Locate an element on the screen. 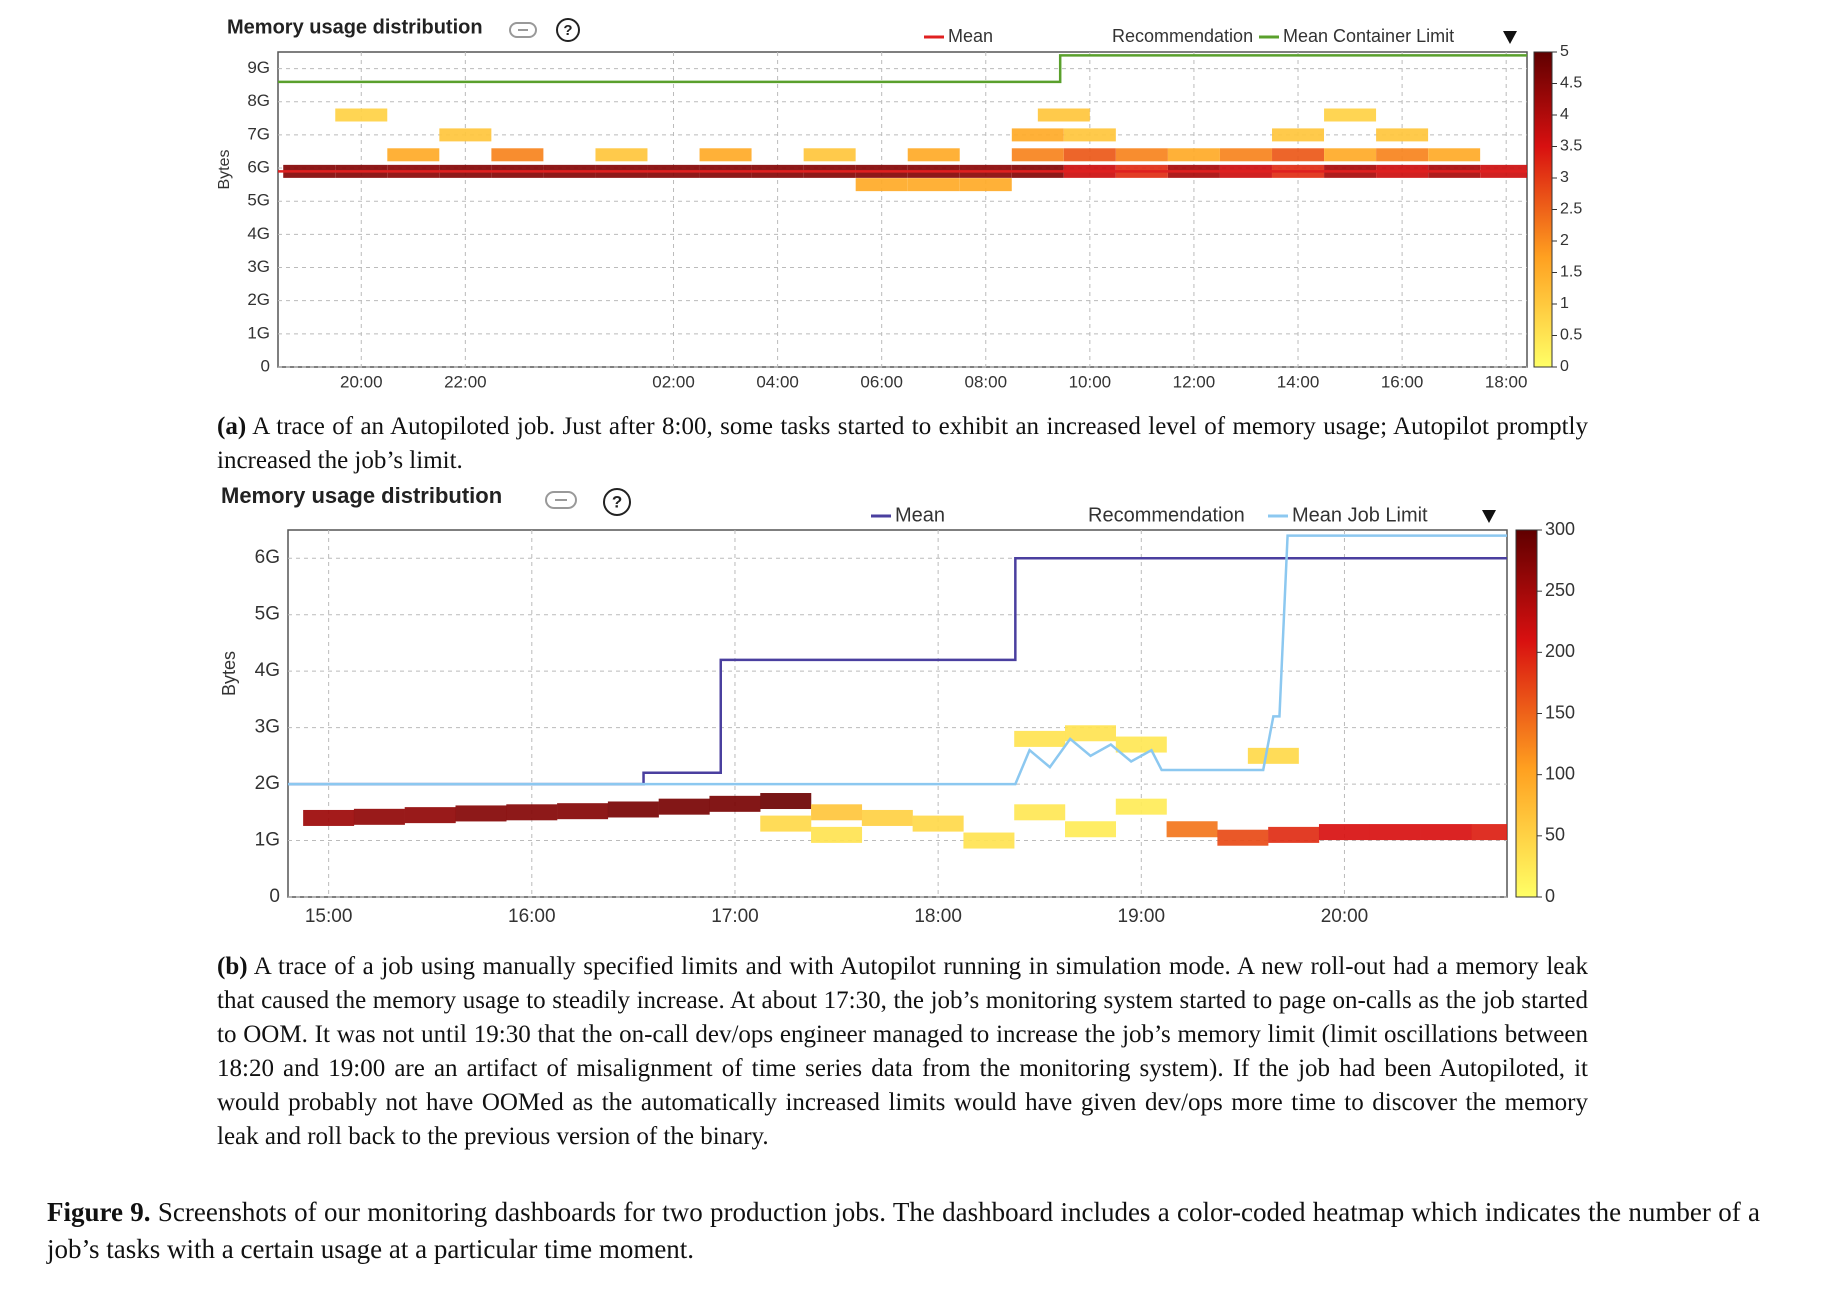 The height and width of the screenshot is (1308, 1846). legend-label: Mean Container Limit is located at coordinates (1368, 36).